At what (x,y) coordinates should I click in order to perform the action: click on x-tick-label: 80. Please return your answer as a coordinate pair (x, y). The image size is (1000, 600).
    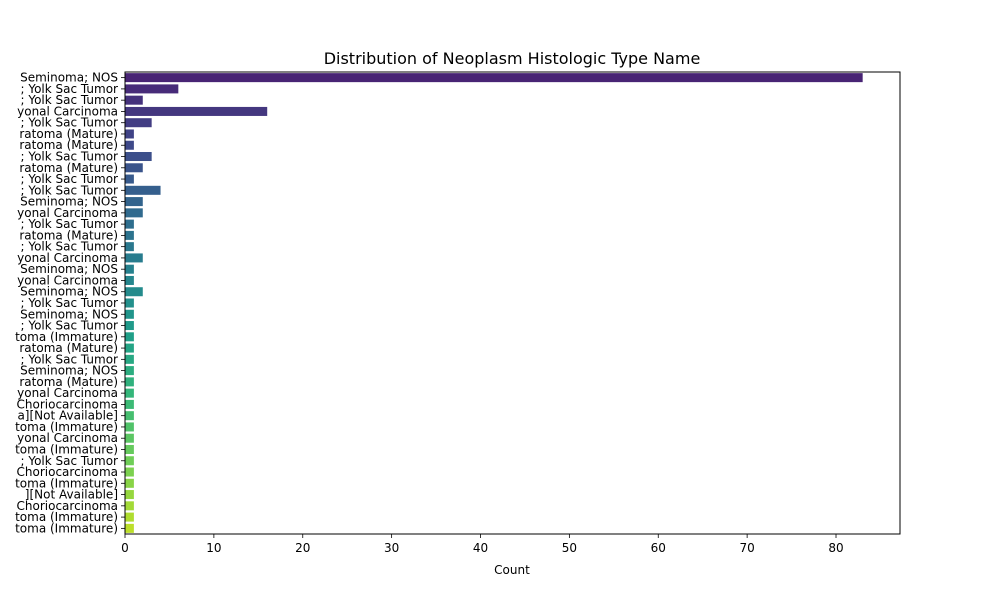
    Looking at the image, I should click on (835, 548).